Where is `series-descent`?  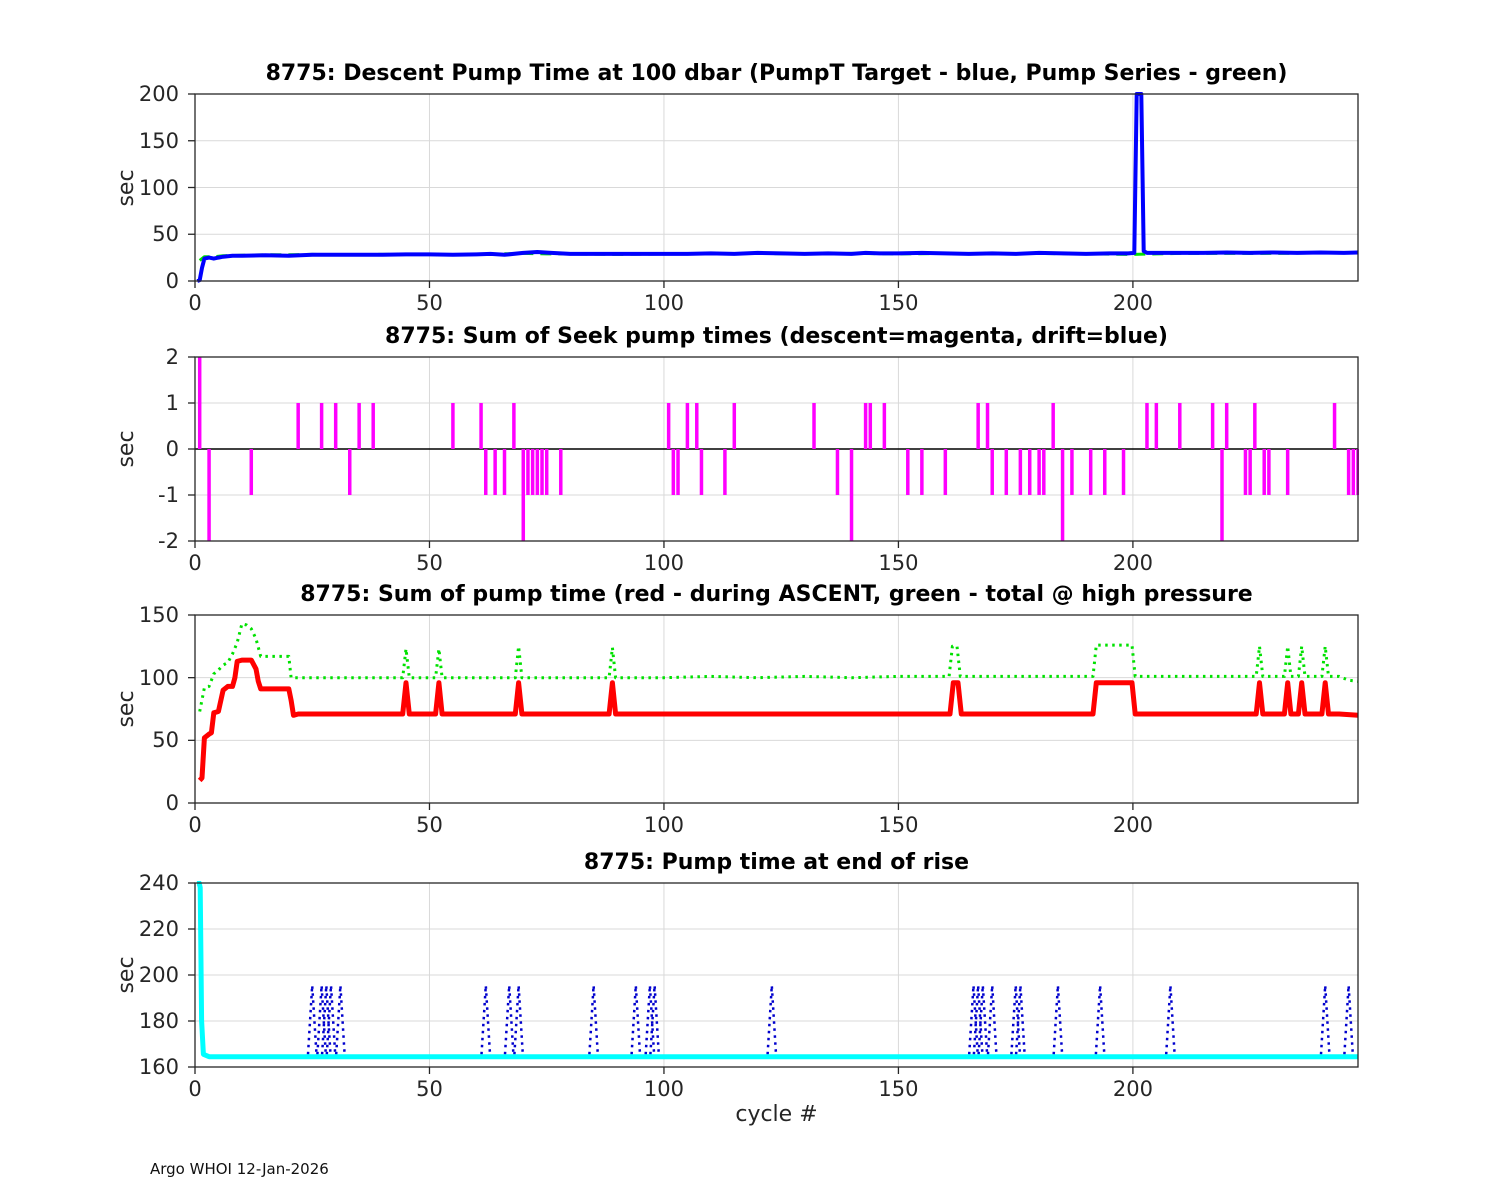
series-descent is located at coordinates (778, 449).